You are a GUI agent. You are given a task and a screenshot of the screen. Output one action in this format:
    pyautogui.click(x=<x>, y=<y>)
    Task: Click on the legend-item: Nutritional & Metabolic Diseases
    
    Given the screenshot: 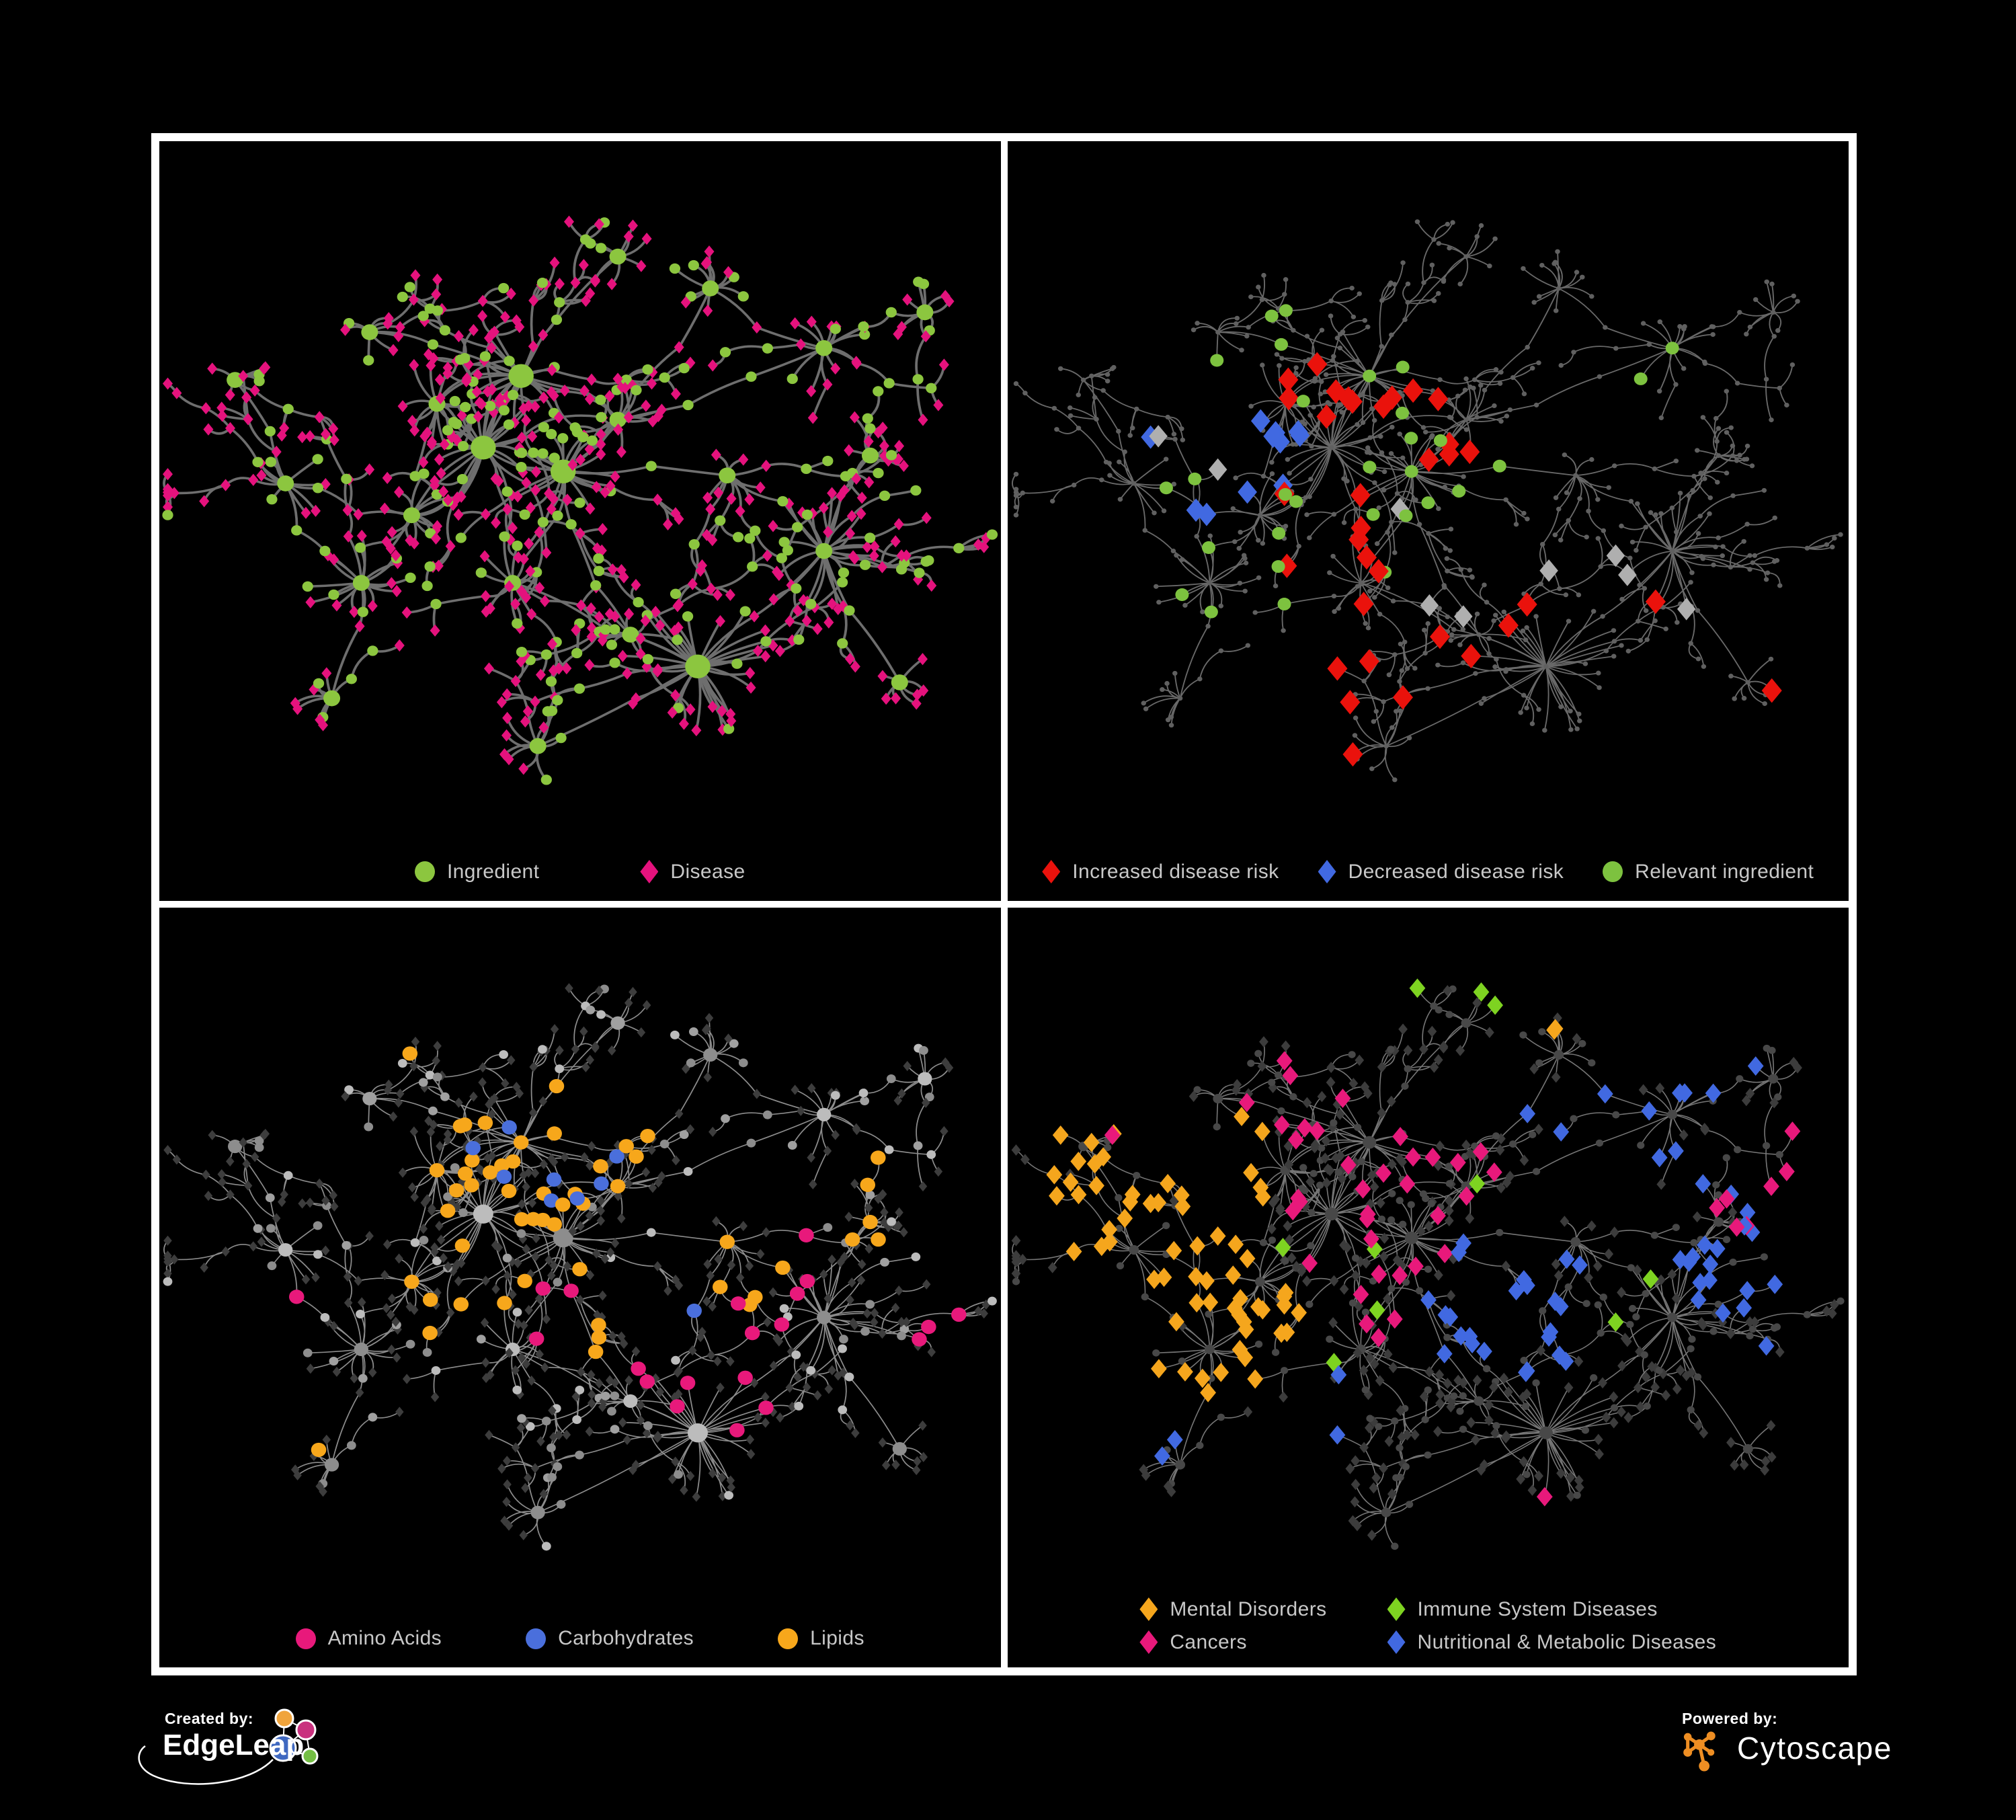 What is the action you would take?
    pyautogui.click(x=1552, y=1642)
    